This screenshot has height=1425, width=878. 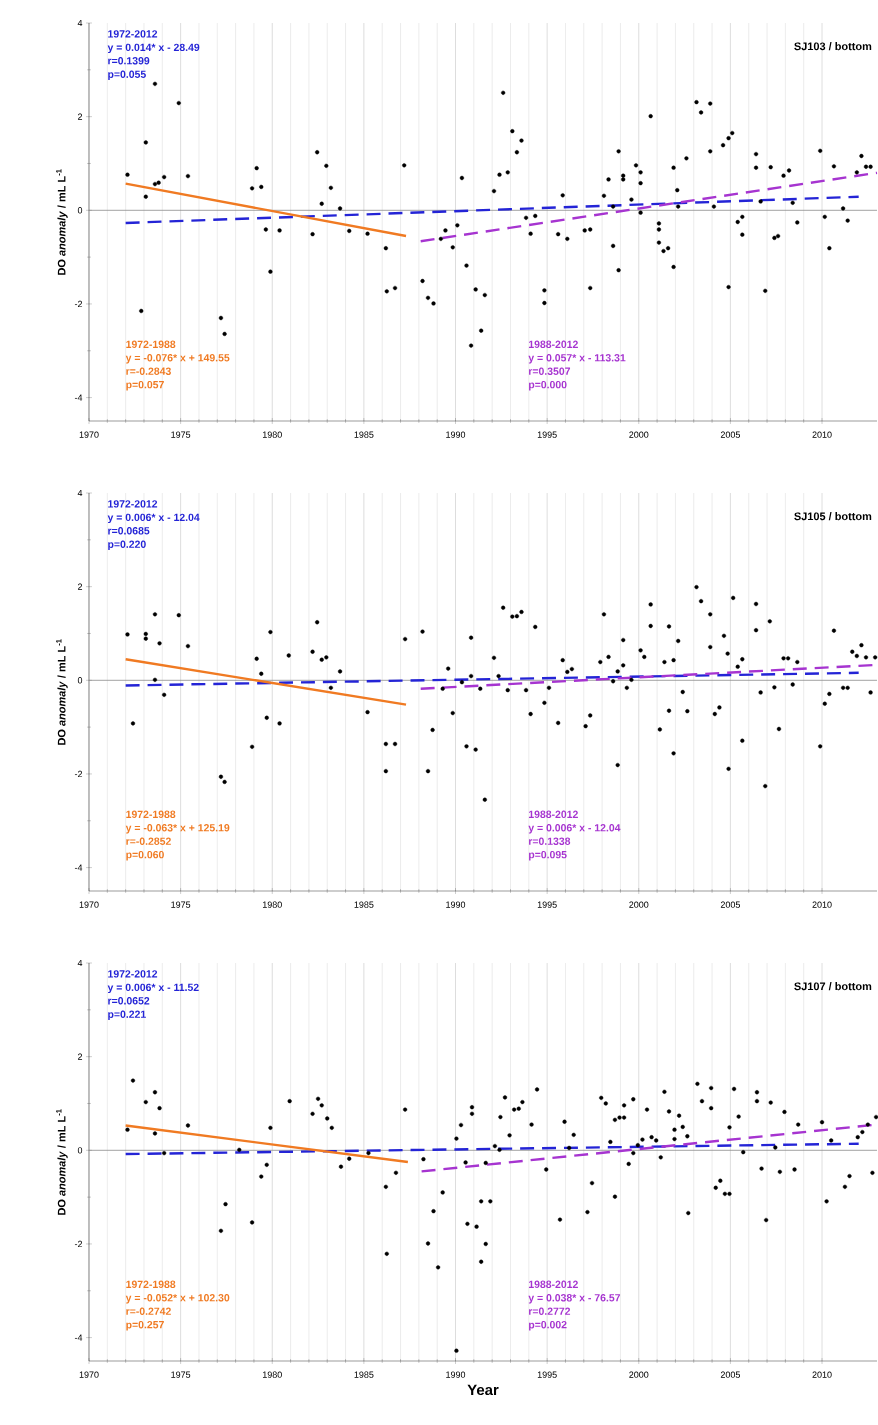 What do you see at coordinates (153, 988) in the screenshot?
I see `annotation: y = 0.006* x - 11.52` at bounding box center [153, 988].